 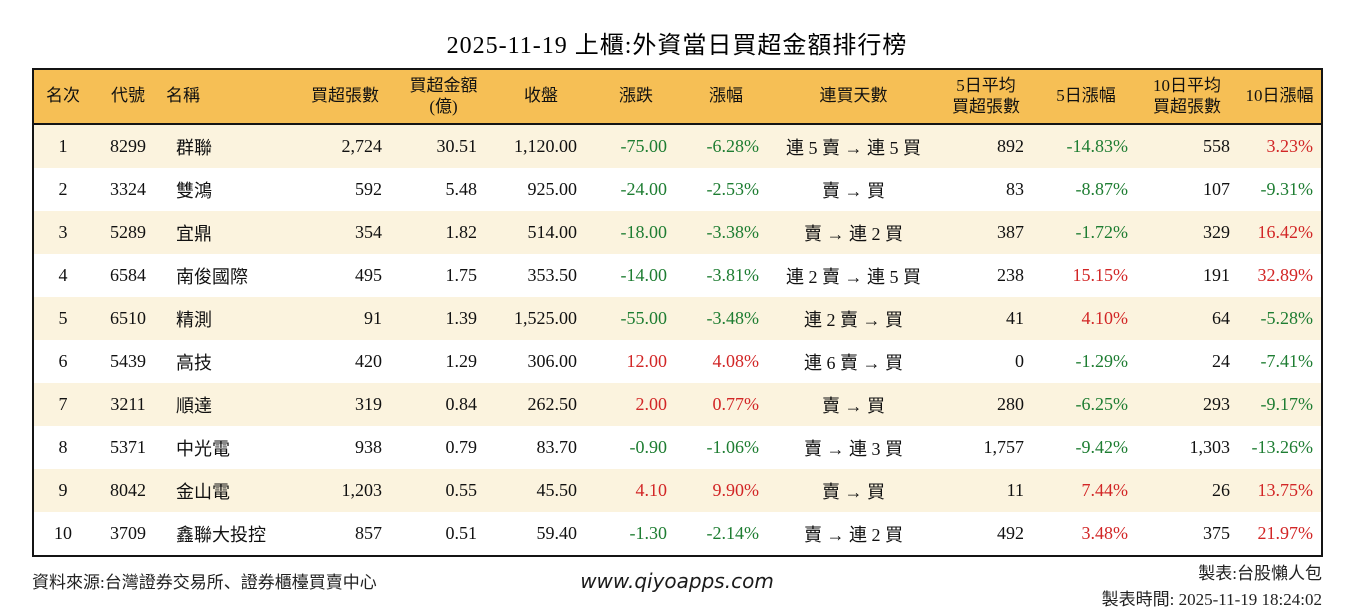 What do you see at coordinates (1010, 146) in the screenshot?
I see `cell-avg5-volume: 892` at bounding box center [1010, 146].